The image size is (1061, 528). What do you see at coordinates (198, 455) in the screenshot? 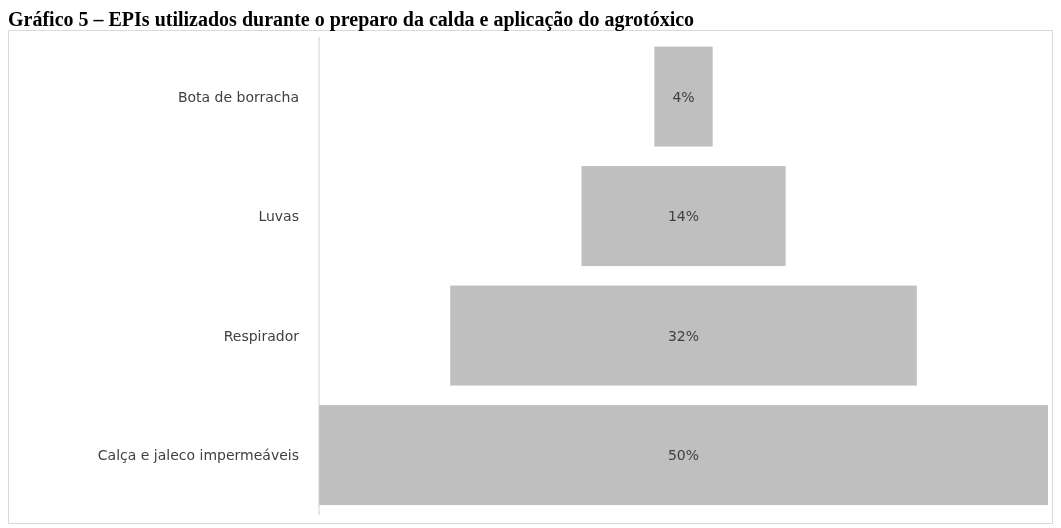
I see `category-label: Calça e jaleco impermeáveis` at bounding box center [198, 455].